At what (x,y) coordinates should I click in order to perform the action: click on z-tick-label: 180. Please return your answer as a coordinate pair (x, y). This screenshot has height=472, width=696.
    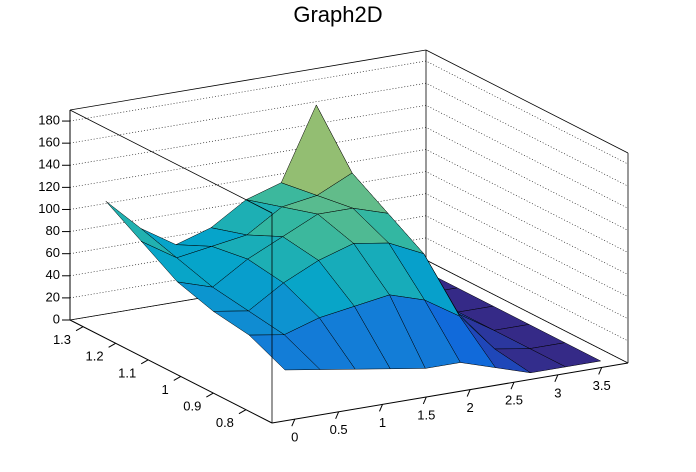
    Looking at the image, I should click on (49, 119).